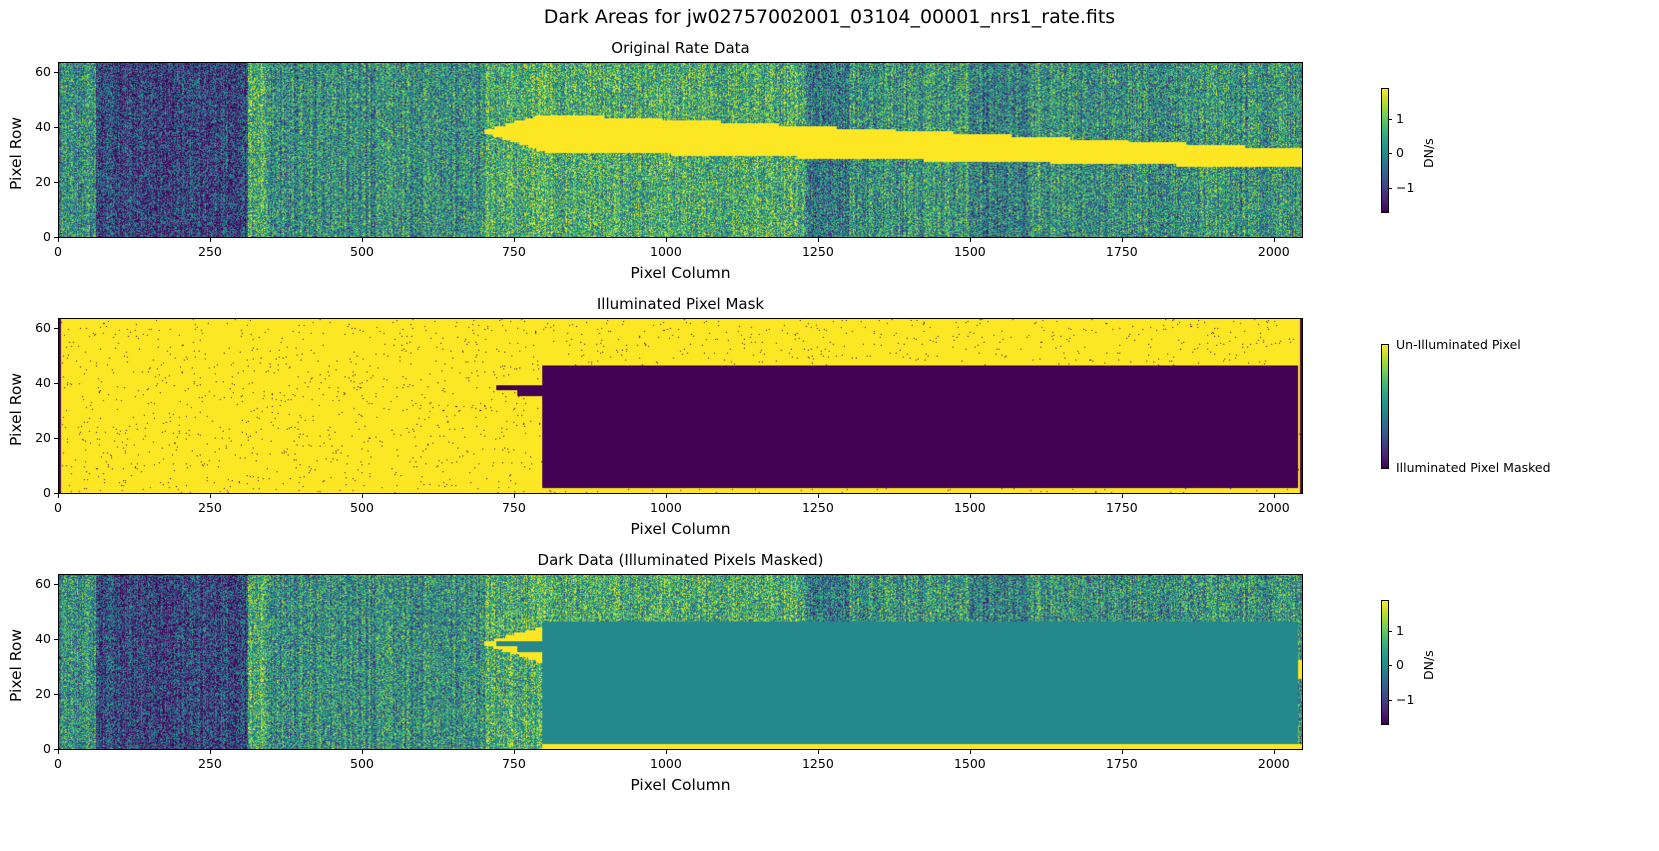  What do you see at coordinates (680, 48) in the screenshot?
I see `panel-title: Original Rate Data` at bounding box center [680, 48].